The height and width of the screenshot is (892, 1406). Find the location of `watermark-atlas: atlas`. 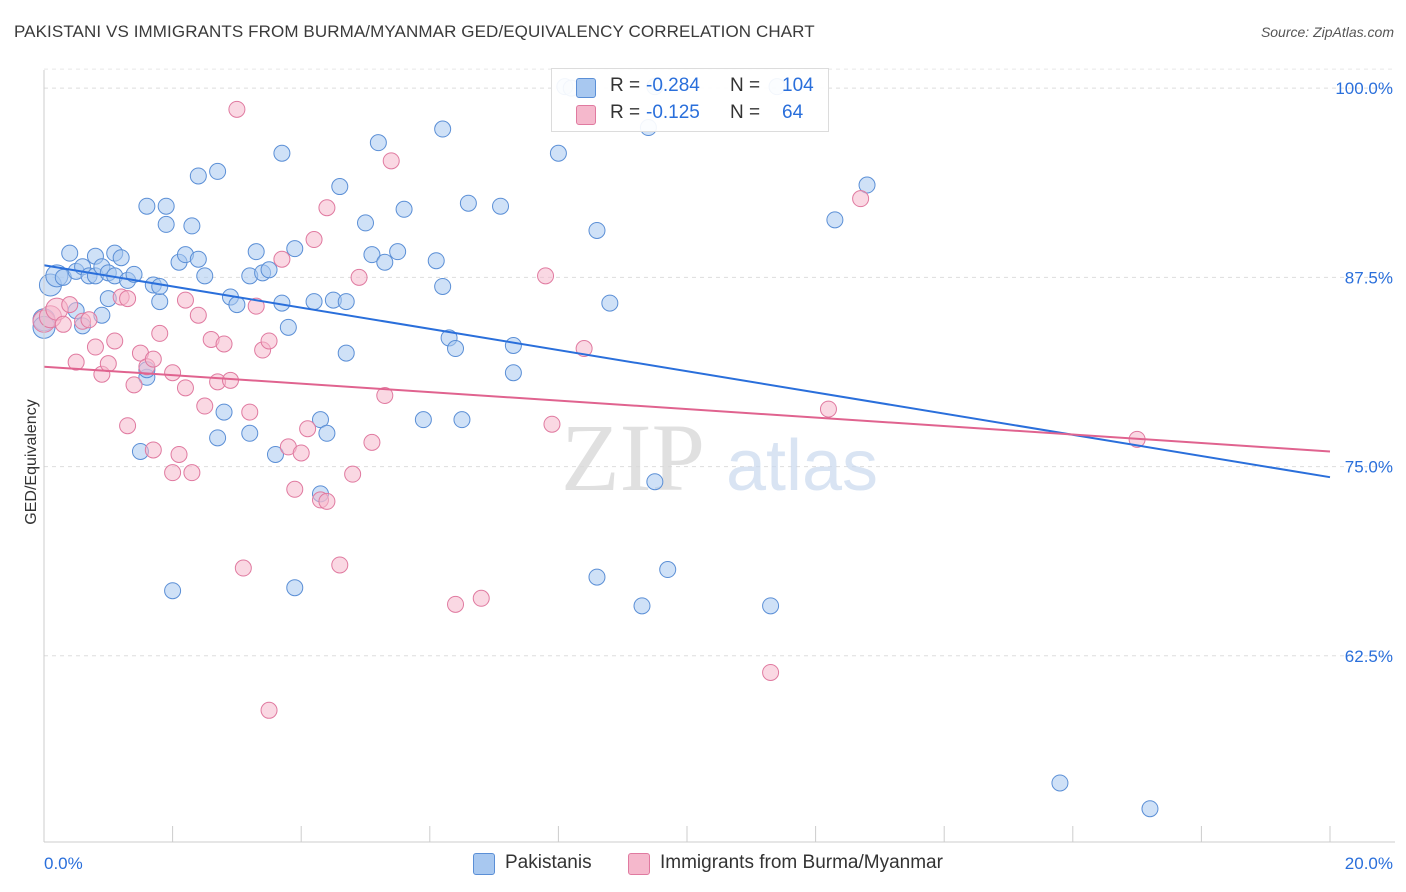

watermark-atlas: atlas is located at coordinates (802, 466).